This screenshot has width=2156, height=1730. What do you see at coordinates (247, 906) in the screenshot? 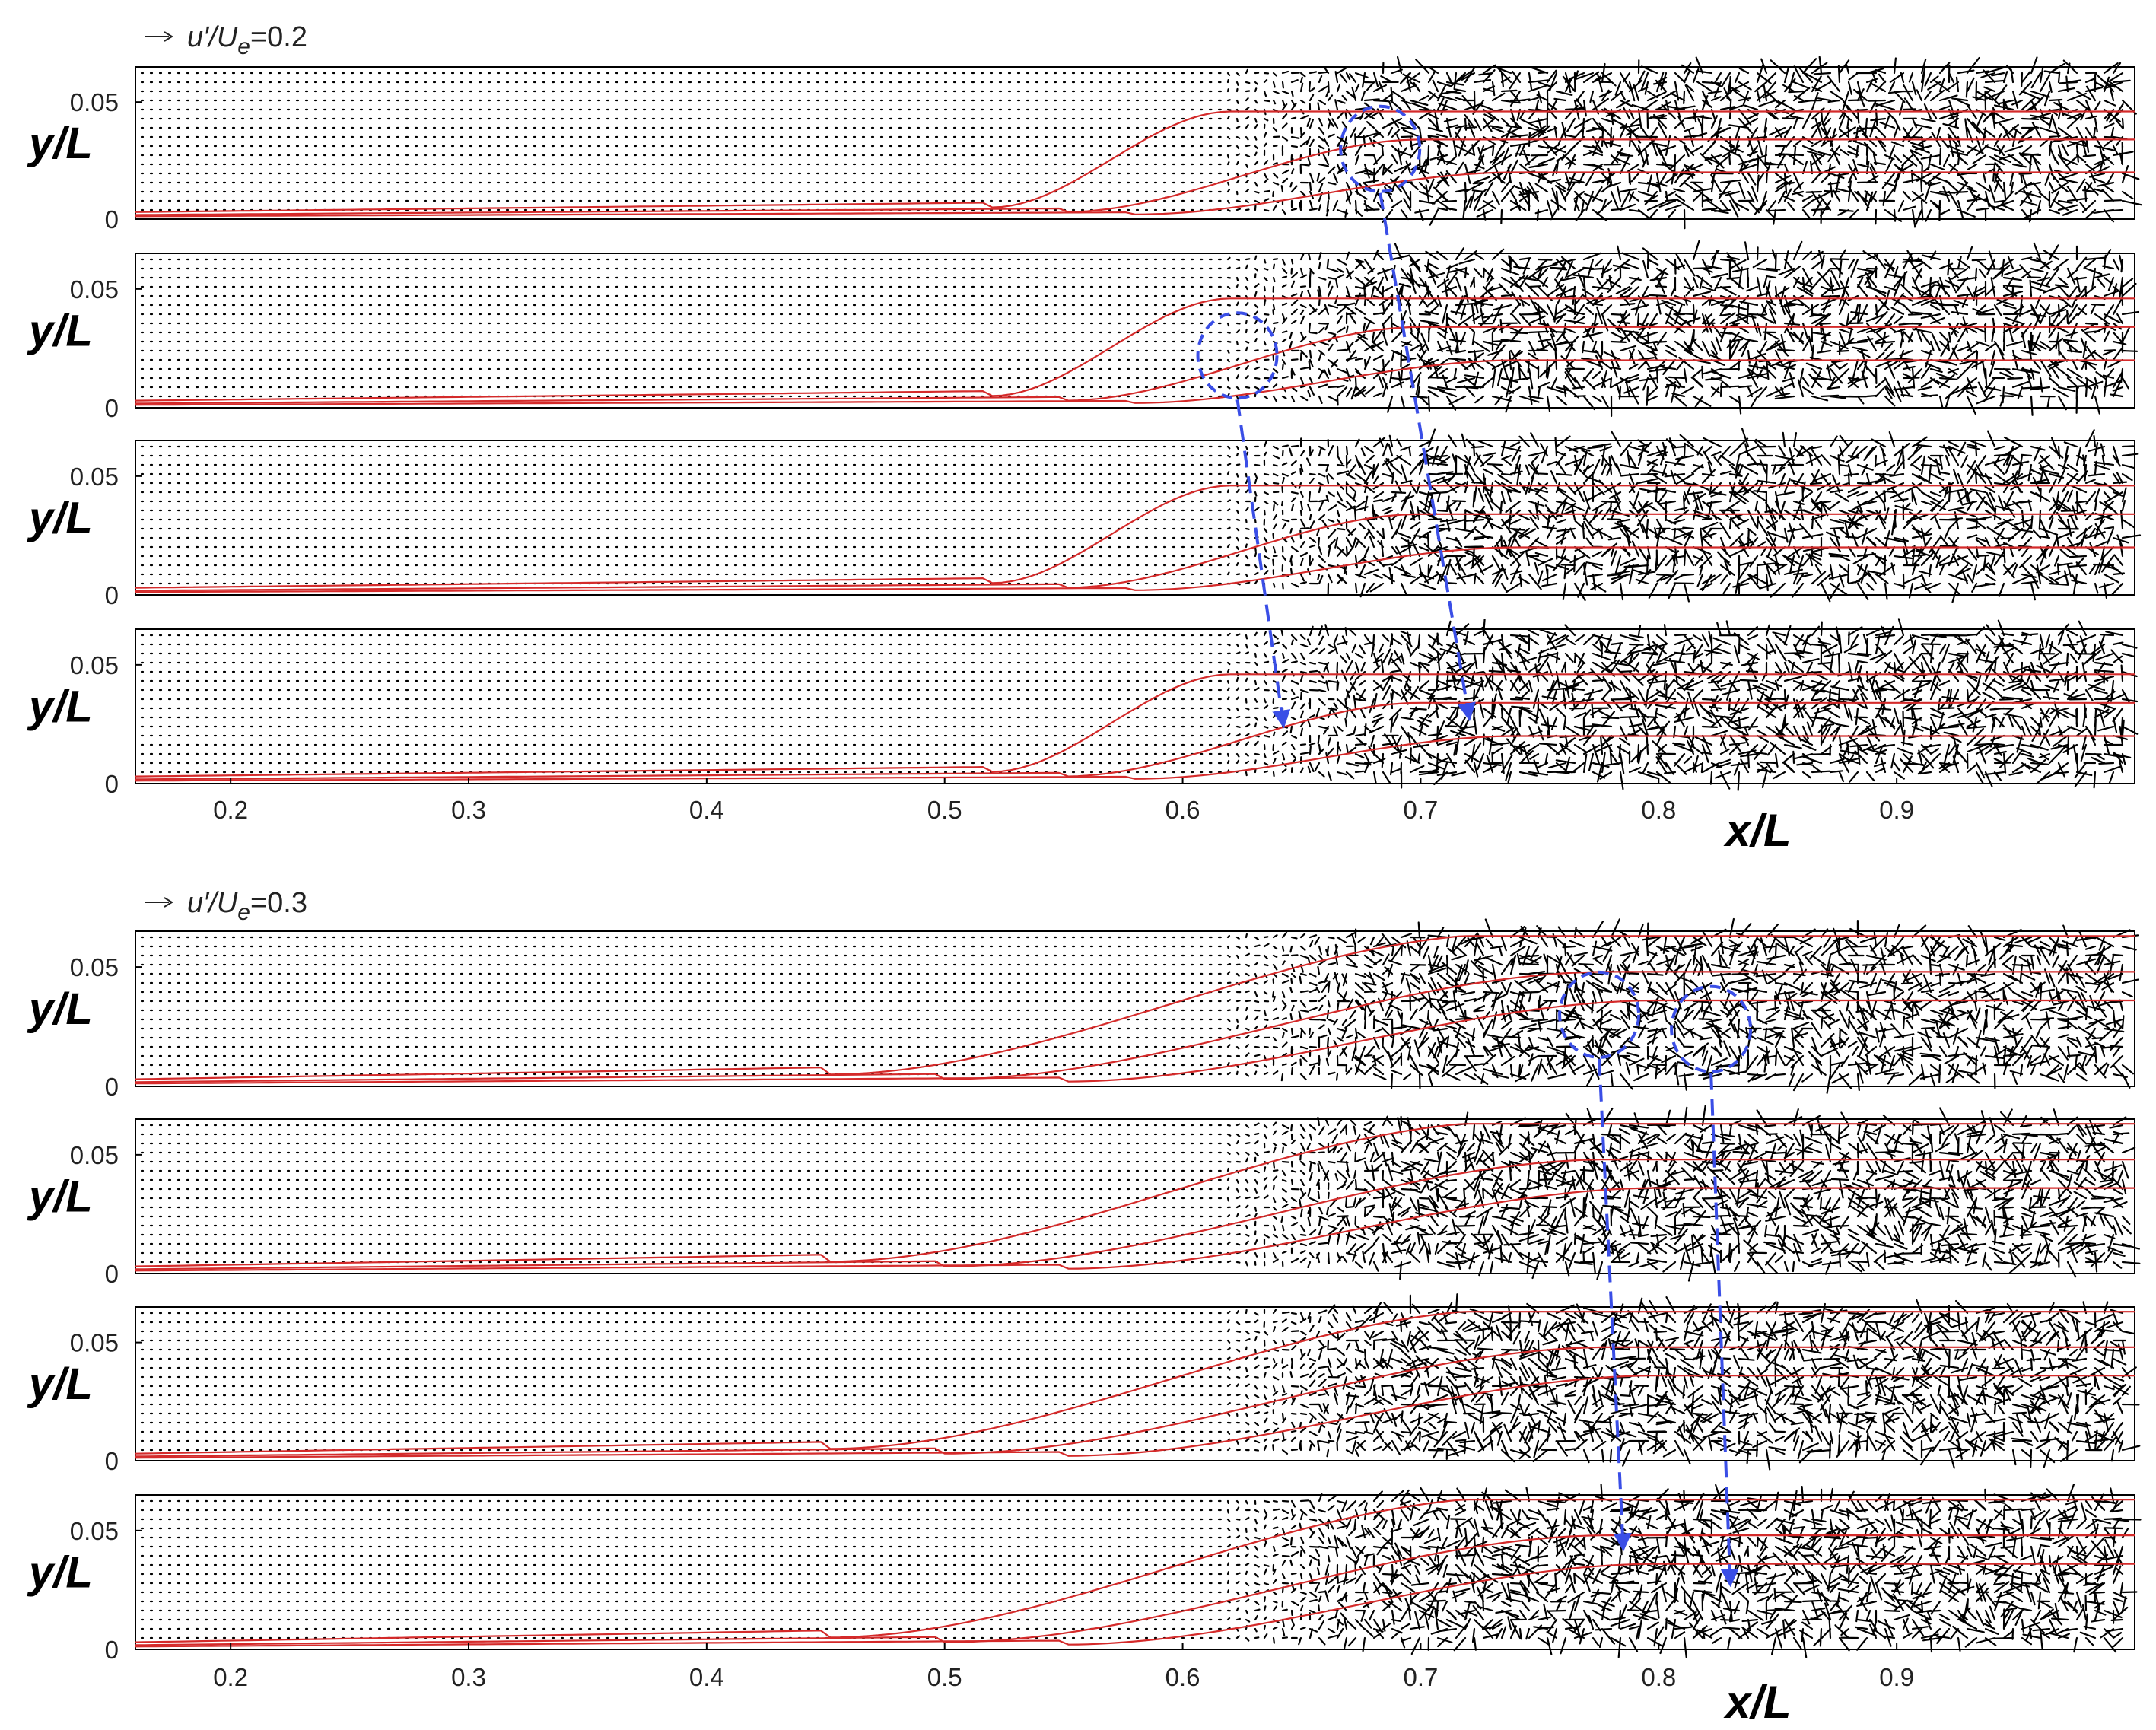
I see `reference-vector-text: u′/Ue=0.3` at bounding box center [247, 906].